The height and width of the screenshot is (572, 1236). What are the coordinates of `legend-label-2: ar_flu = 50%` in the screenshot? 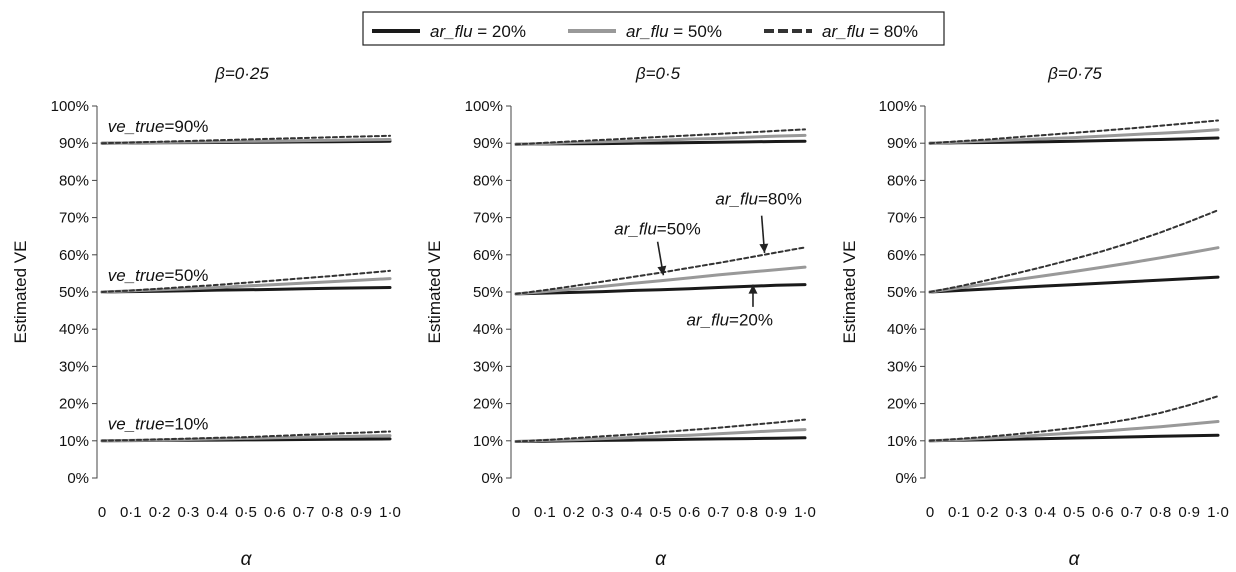 It's located at (674, 31).